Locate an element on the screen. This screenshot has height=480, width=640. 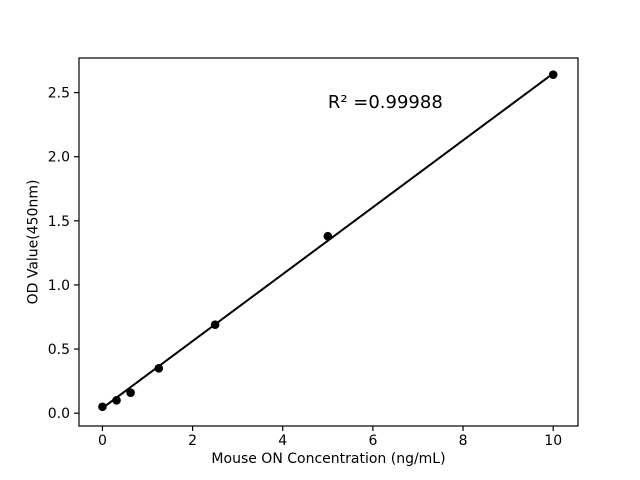
y-tick-label: 1.5 is located at coordinates (59, 222).